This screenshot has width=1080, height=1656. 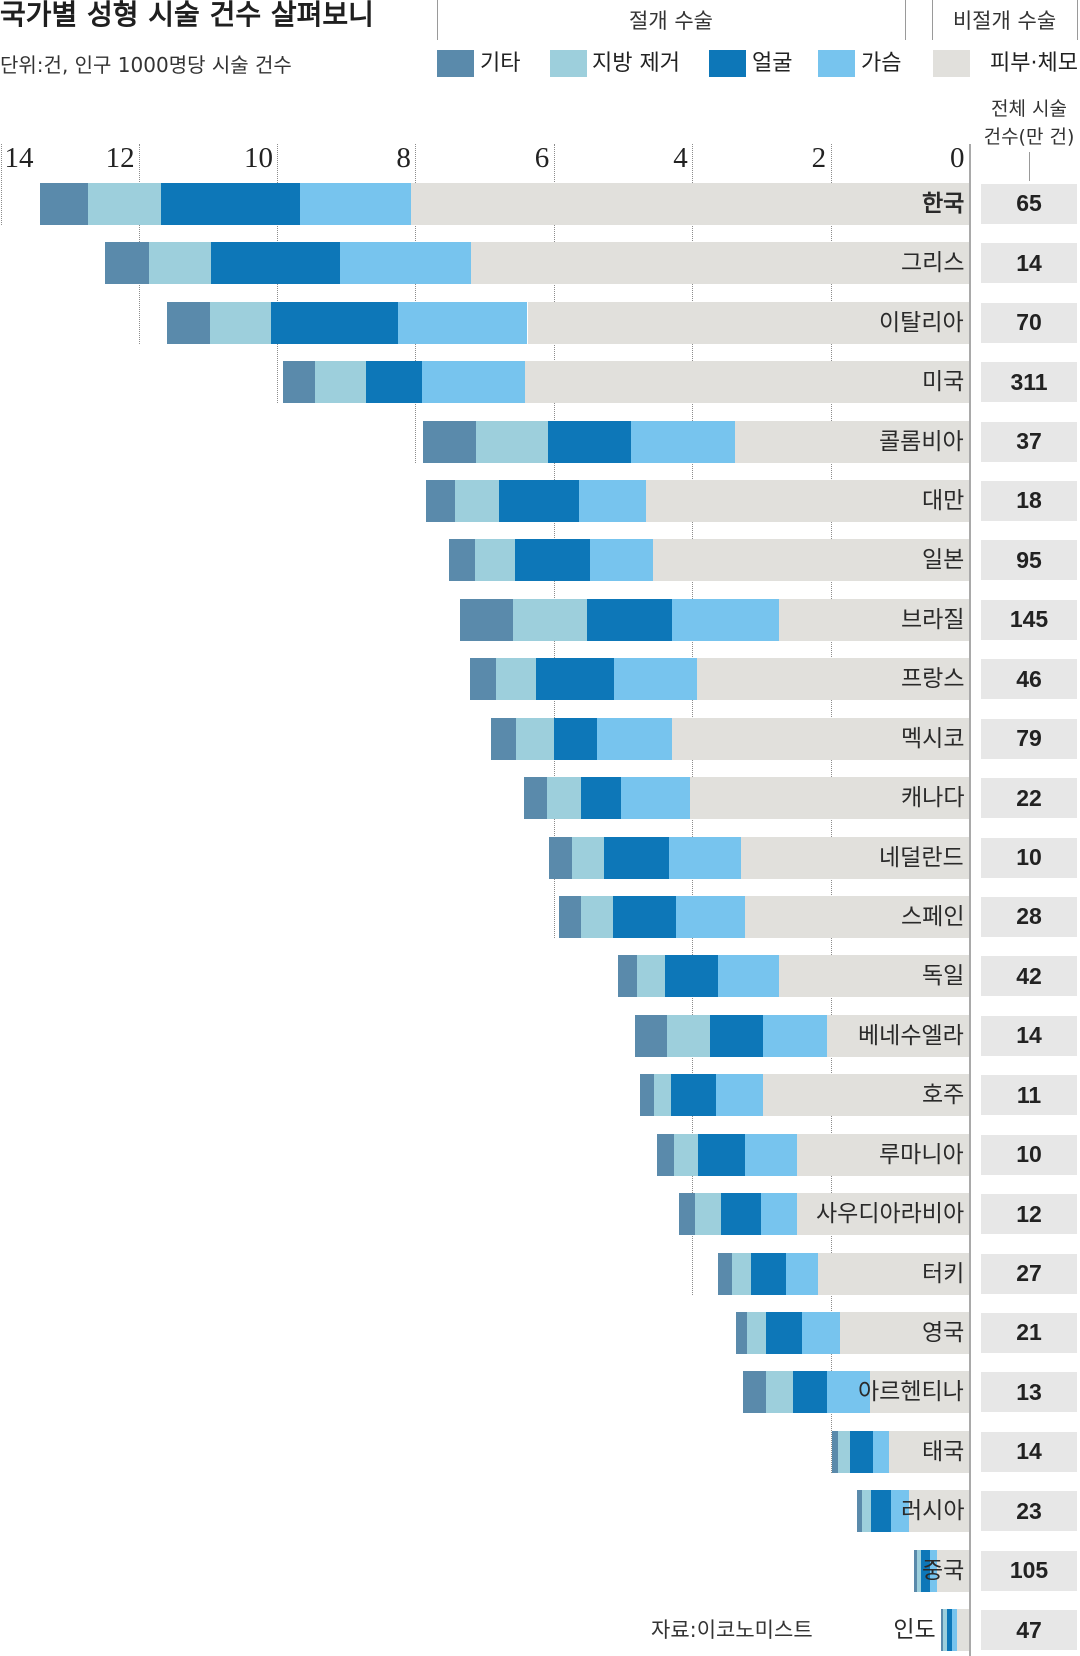 I want to click on total-value: 11, so click(x=1029, y=1094).